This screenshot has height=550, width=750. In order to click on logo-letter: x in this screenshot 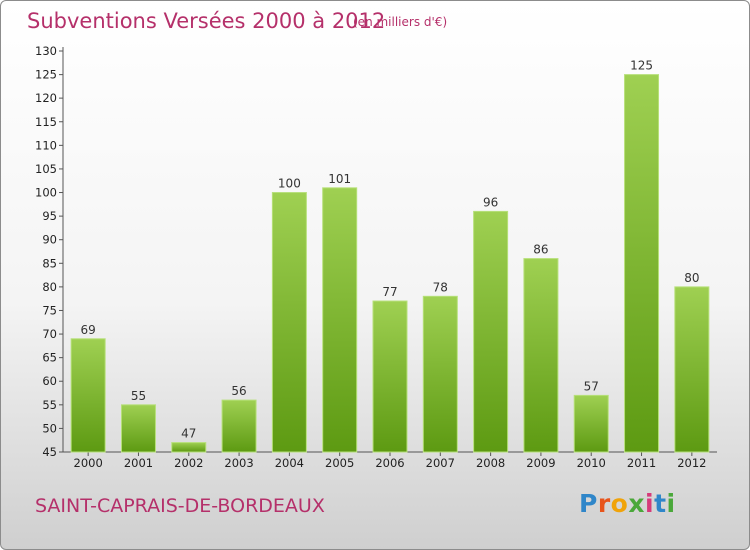, I will do `click(636, 503)`.